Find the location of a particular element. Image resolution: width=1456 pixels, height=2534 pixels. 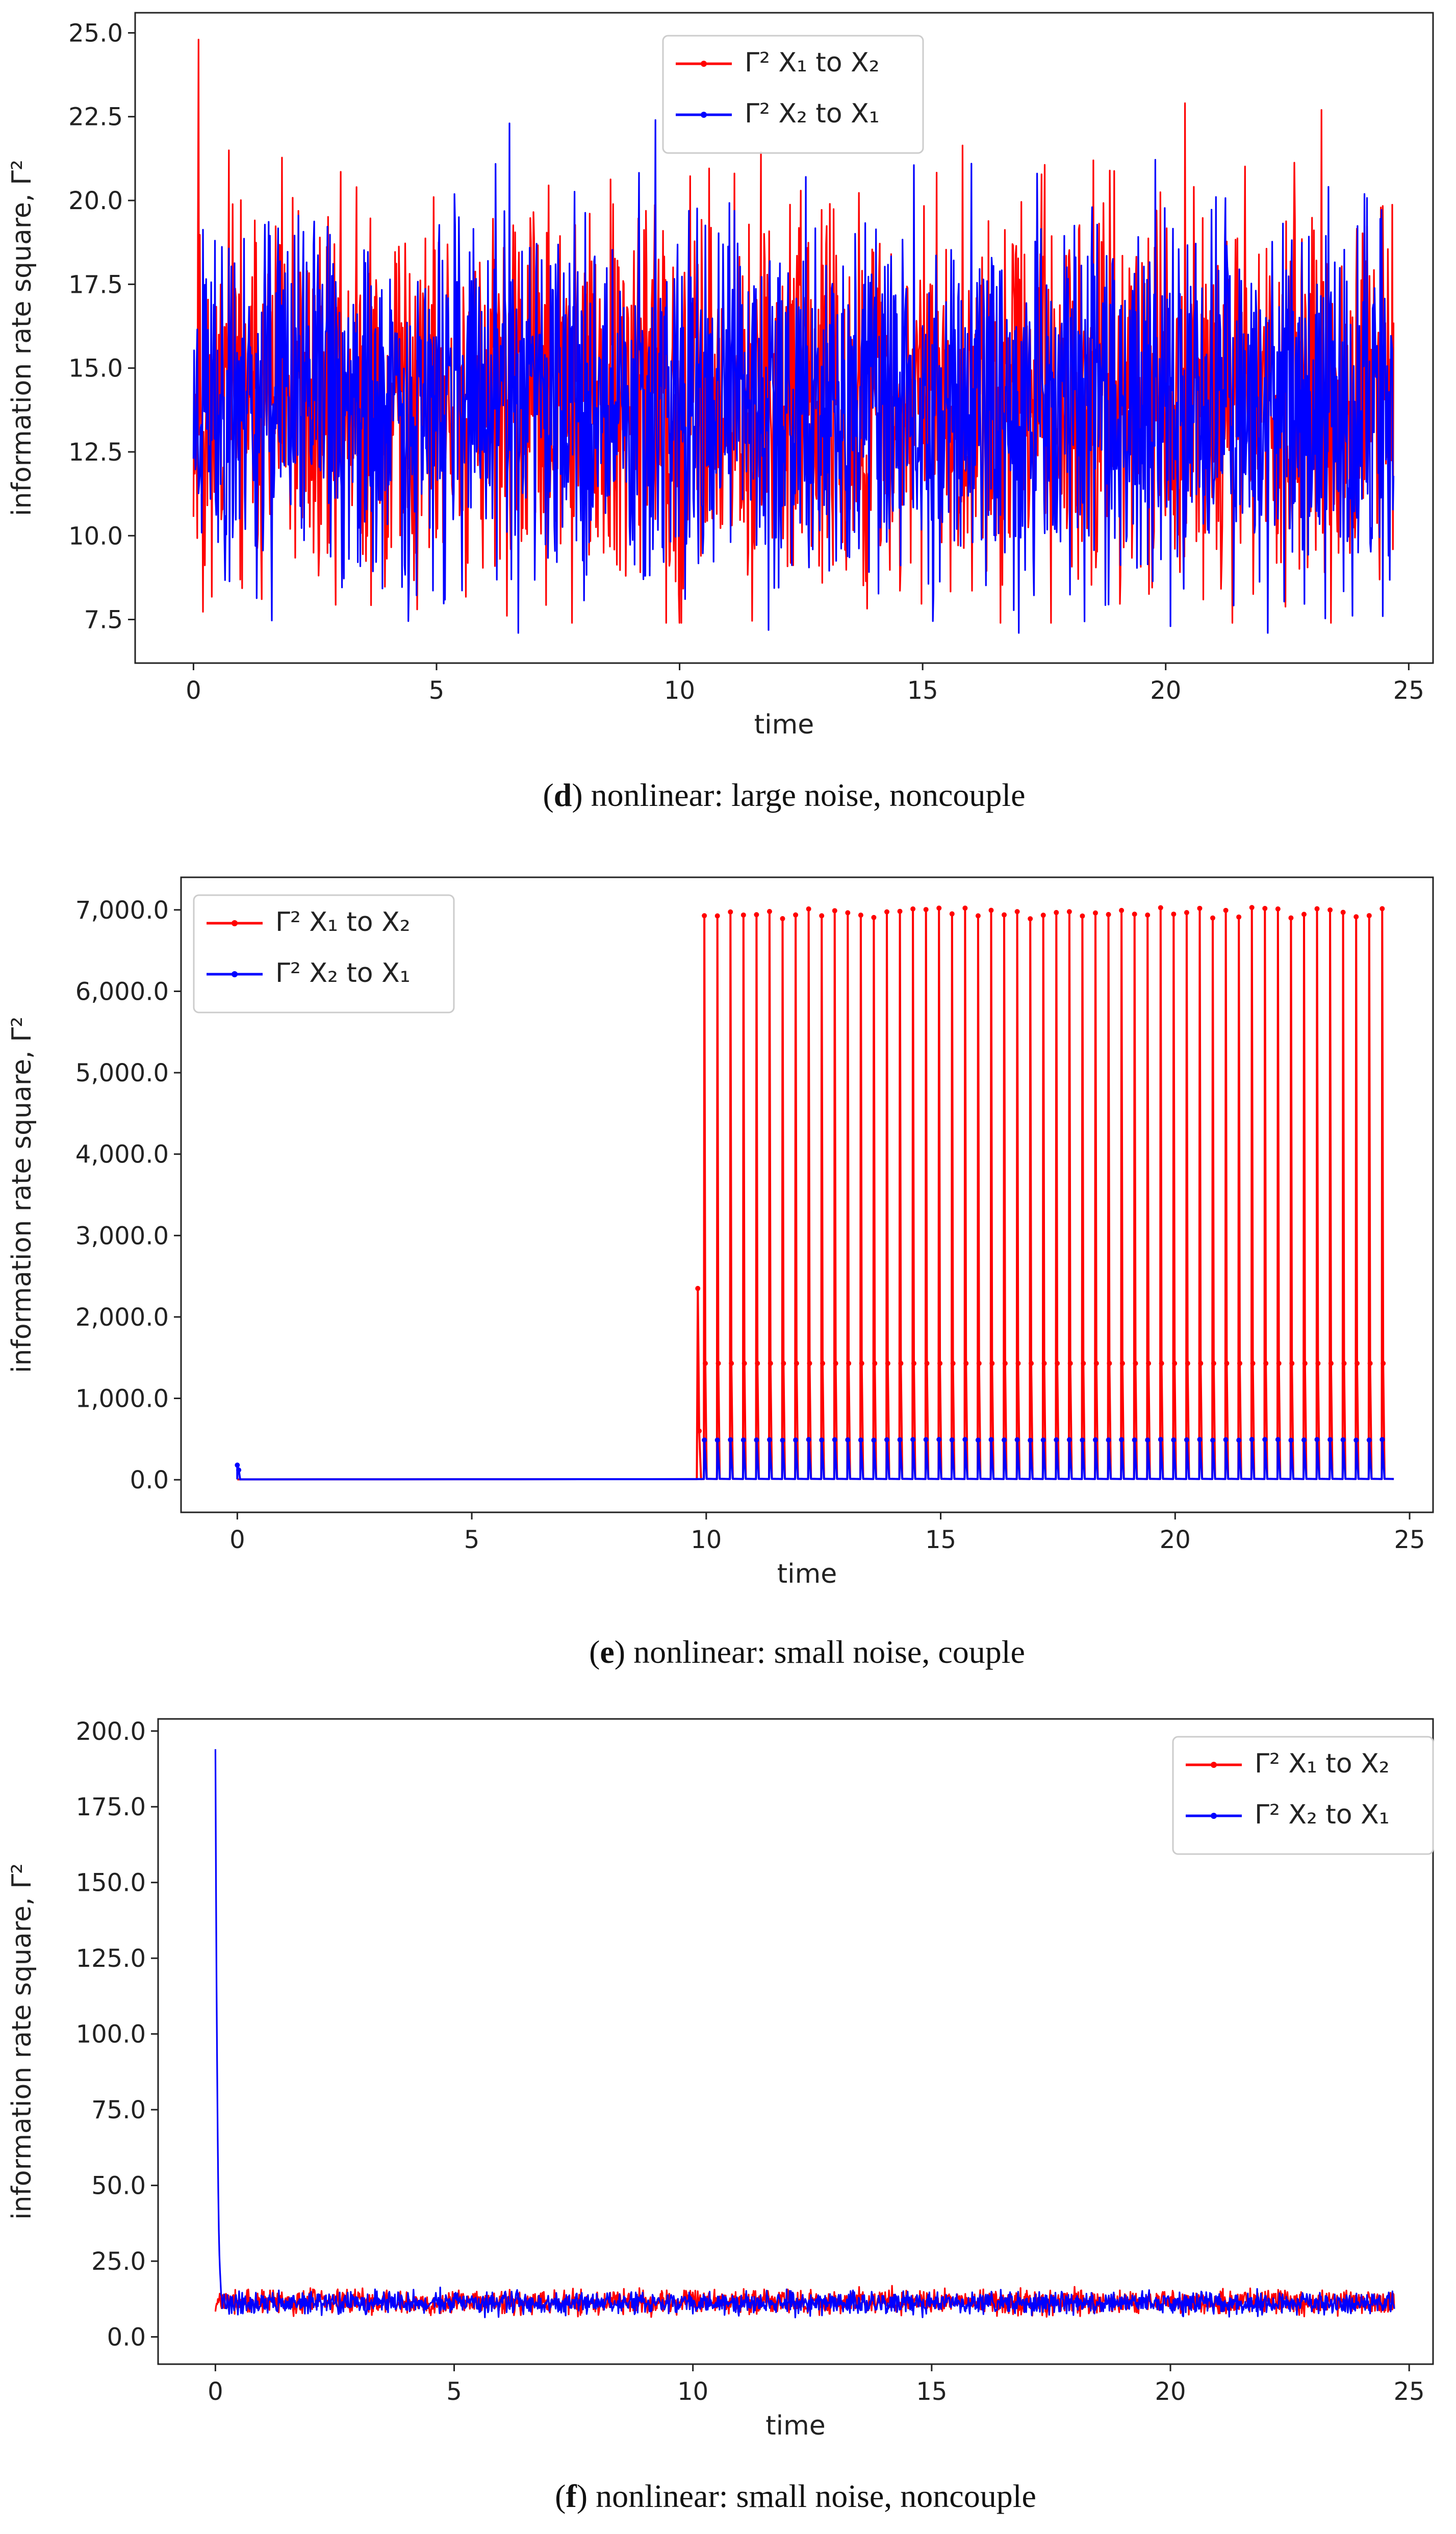

x-tick-label: 25 is located at coordinates (1408, 691).